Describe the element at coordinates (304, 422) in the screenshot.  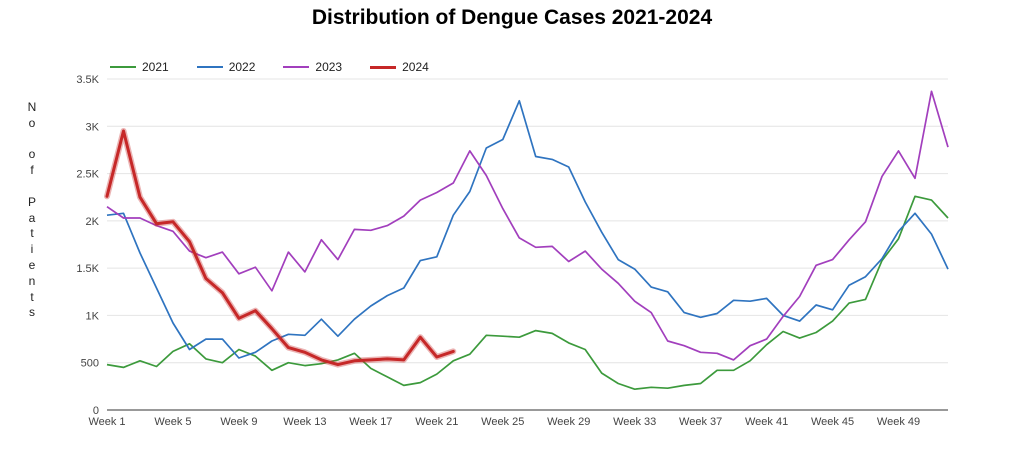
I see `x-tick-label: Week 13` at that location.